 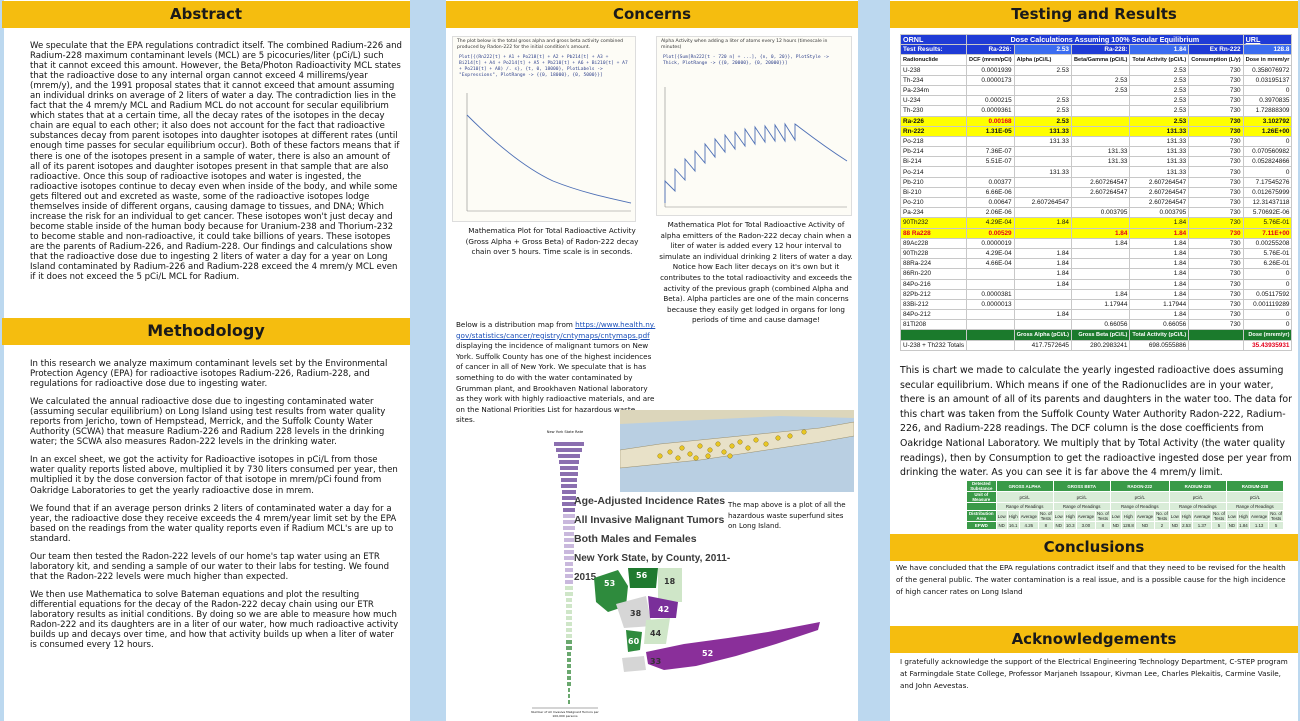 I want to click on table-cell: 417.7572645, so click(x=1042, y=345).